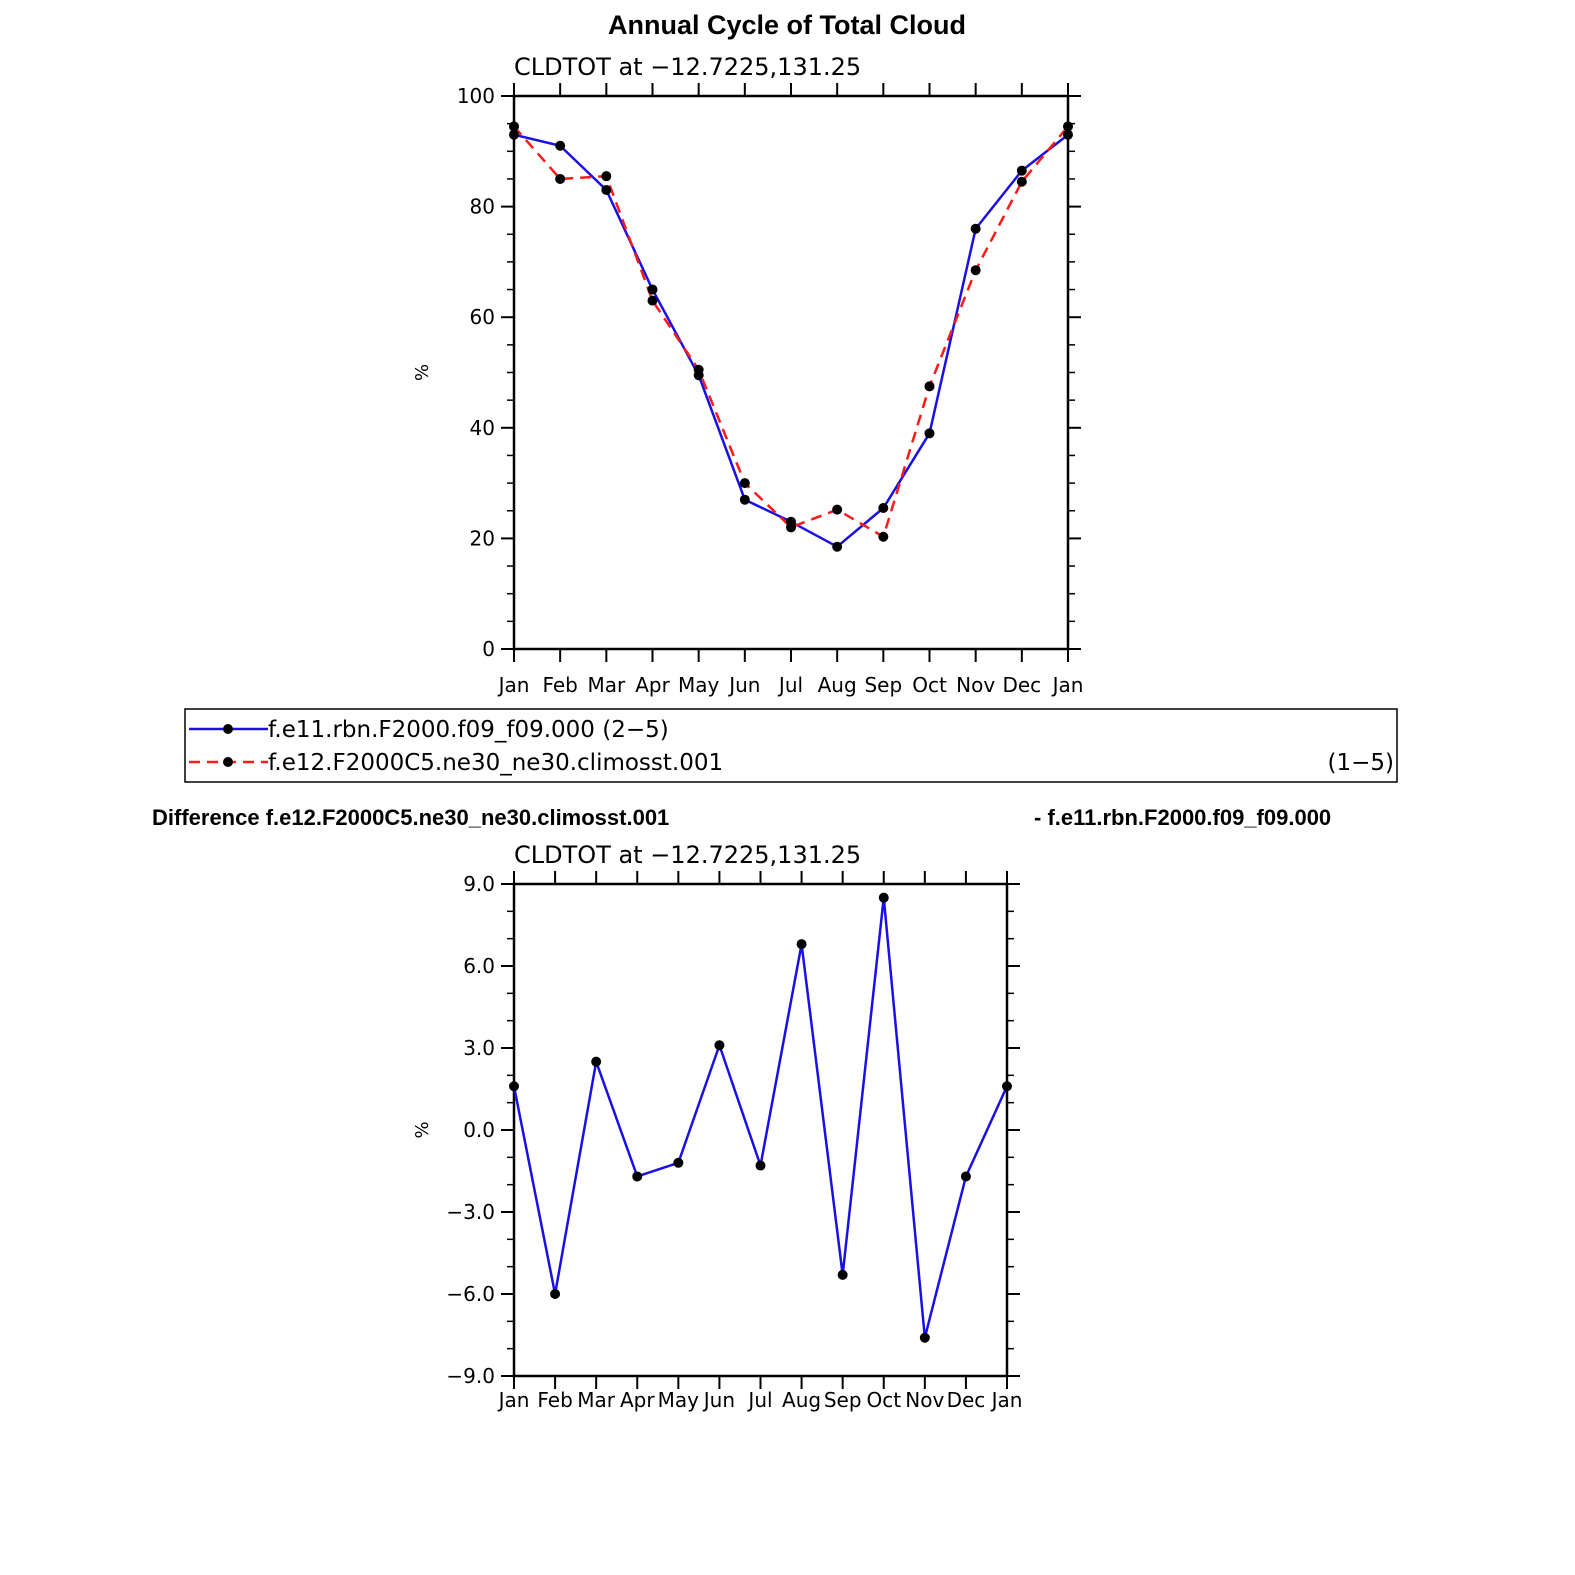  I want to click on legend-box, so click(791, 745).